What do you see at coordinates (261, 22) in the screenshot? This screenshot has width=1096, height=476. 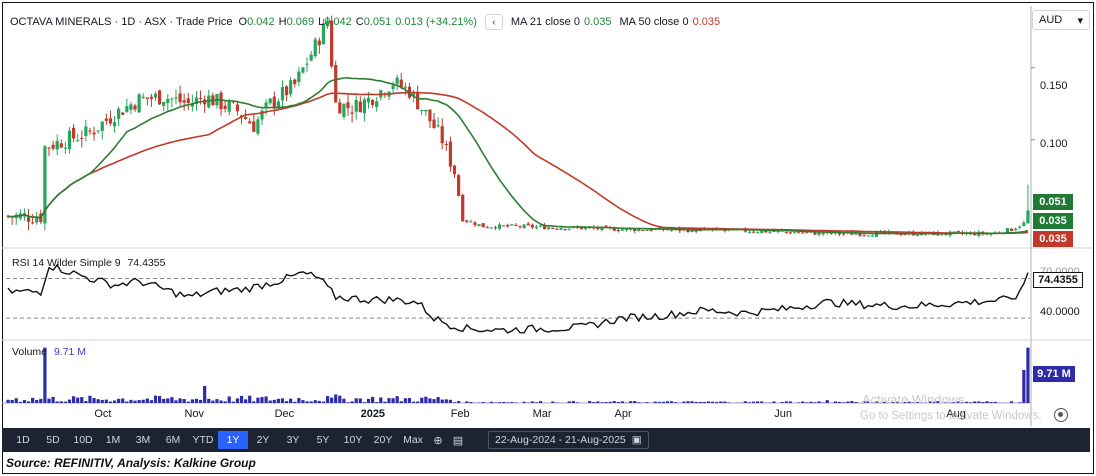 I see `open-value: 0.042` at bounding box center [261, 22].